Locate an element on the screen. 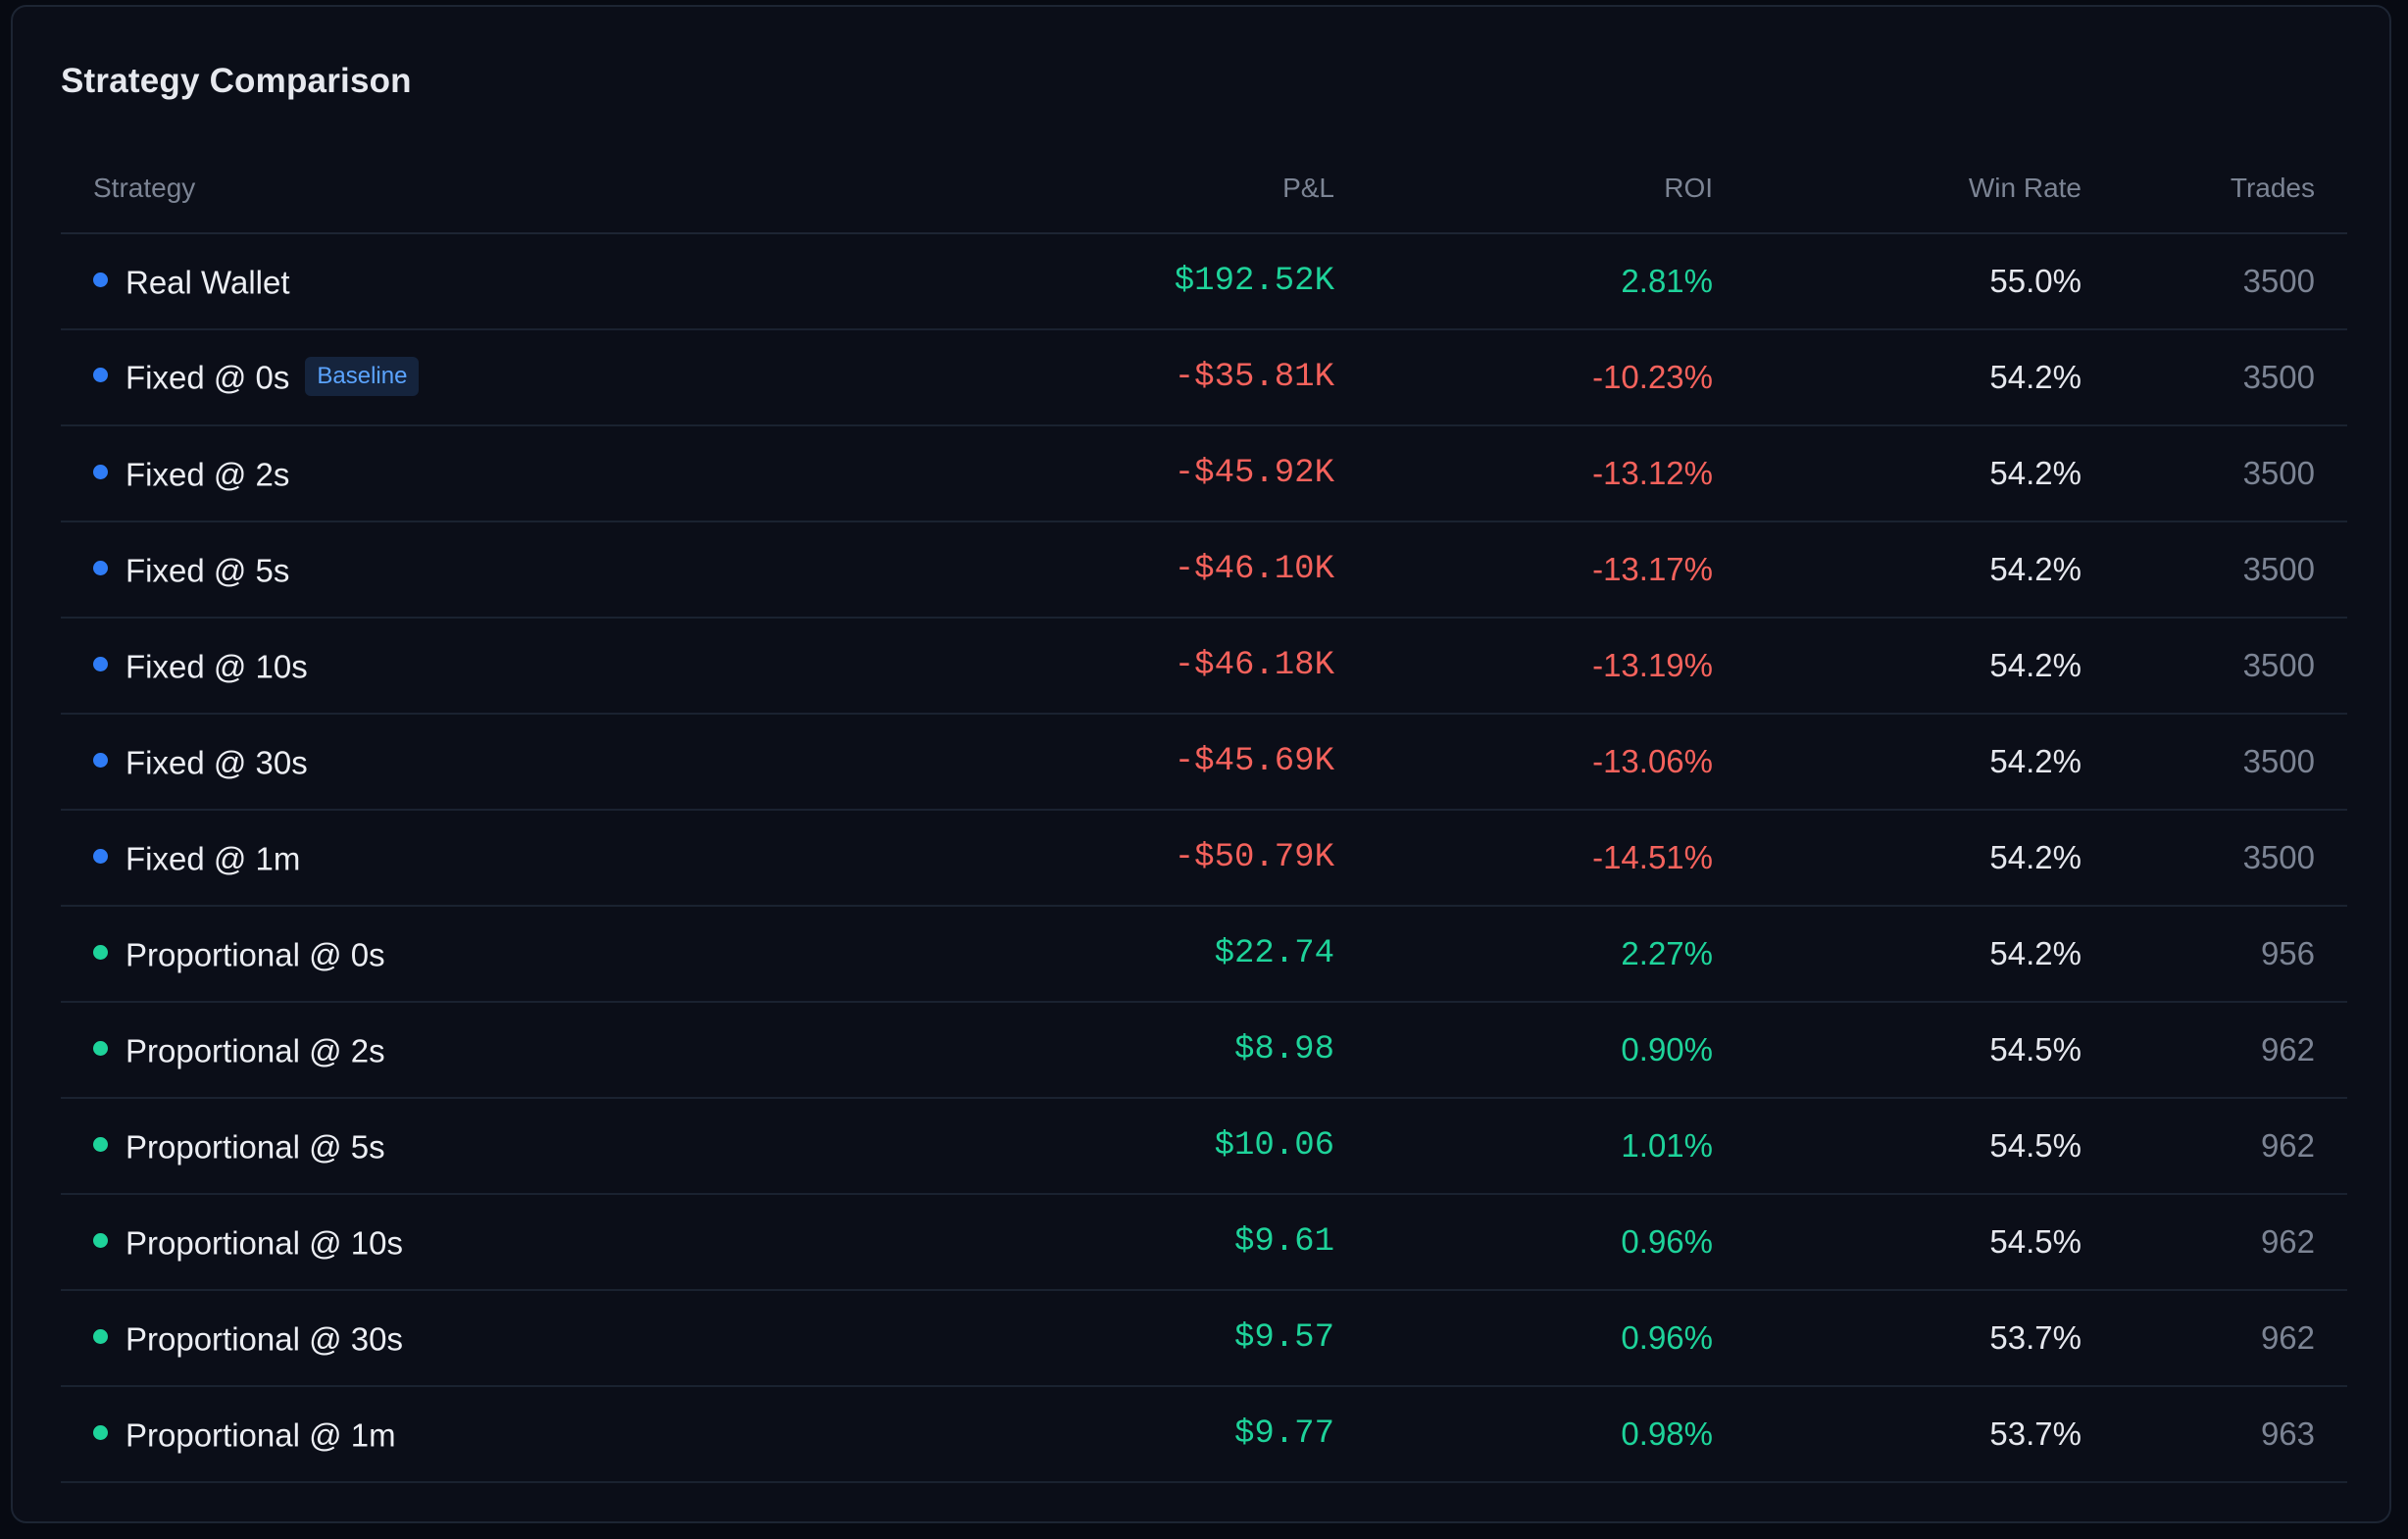 The width and height of the screenshot is (2408, 1539). table-row: Proportional @ 5s $10.06 1.01% 54.5% 962 is located at coordinates (1204, 1147).